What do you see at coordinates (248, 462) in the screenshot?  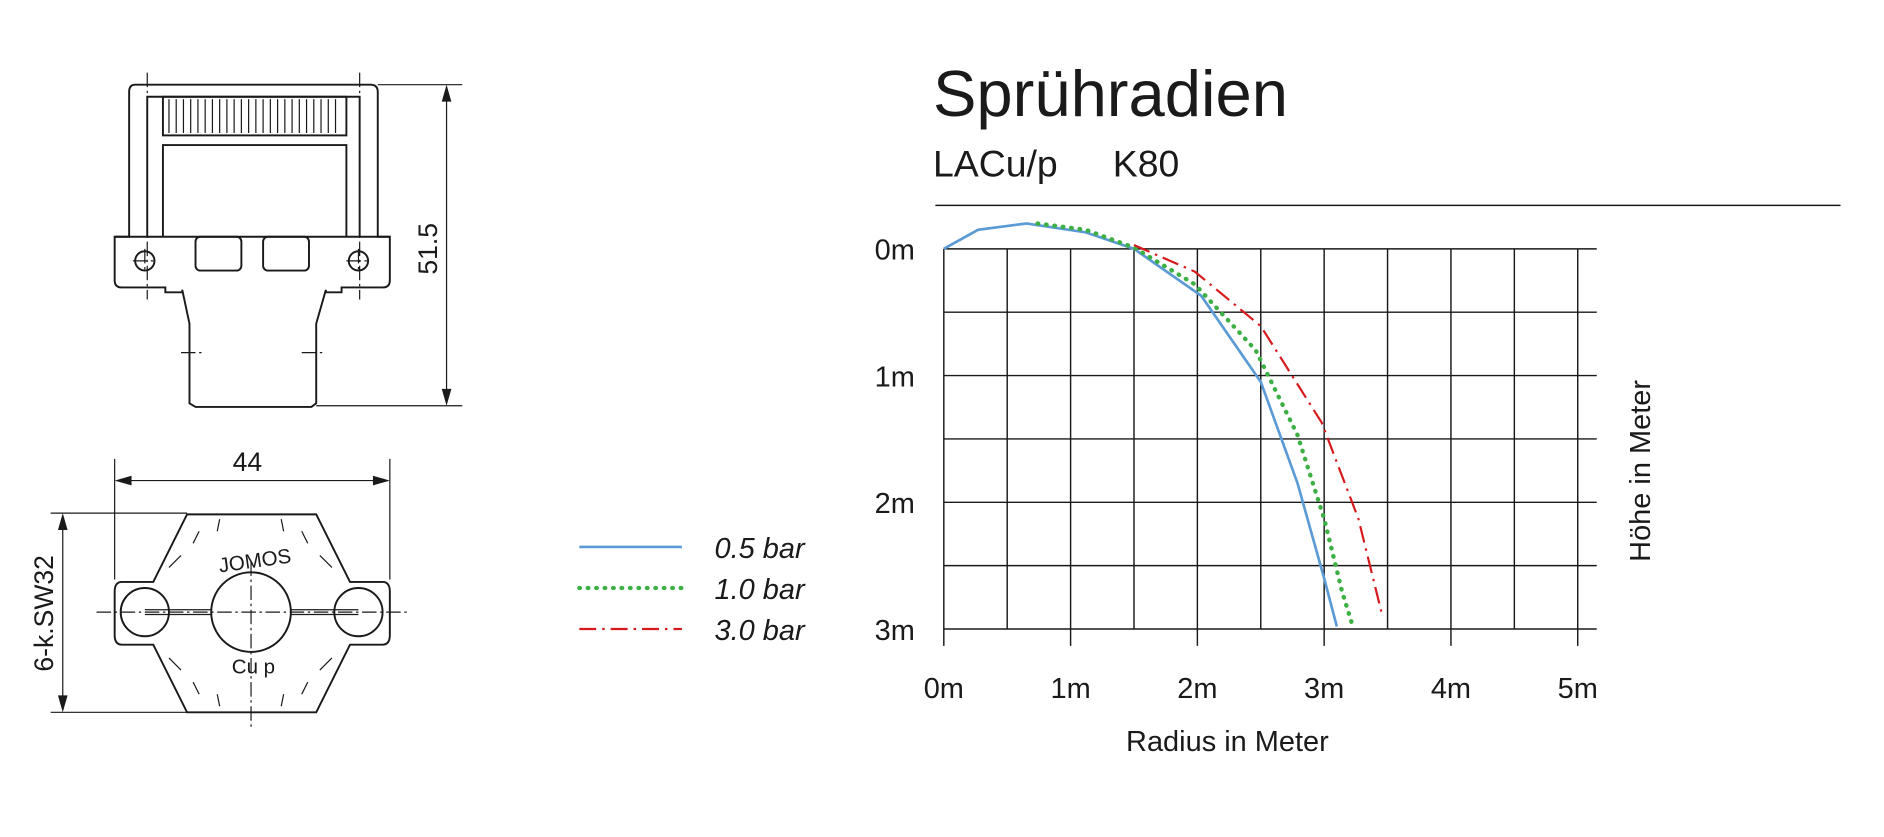 I see `dimension-label: 44` at bounding box center [248, 462].